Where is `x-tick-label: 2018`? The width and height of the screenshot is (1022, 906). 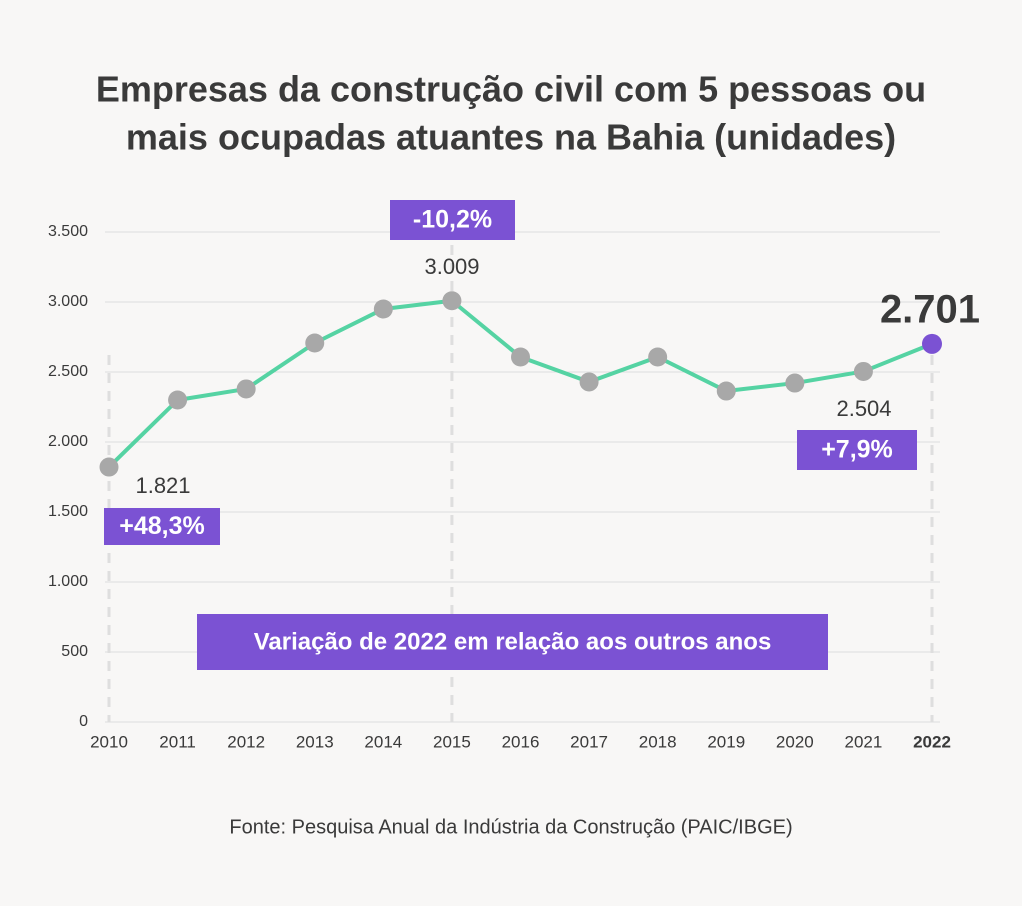 x-tick-label: 2018 is located at coordinates (658, 741).